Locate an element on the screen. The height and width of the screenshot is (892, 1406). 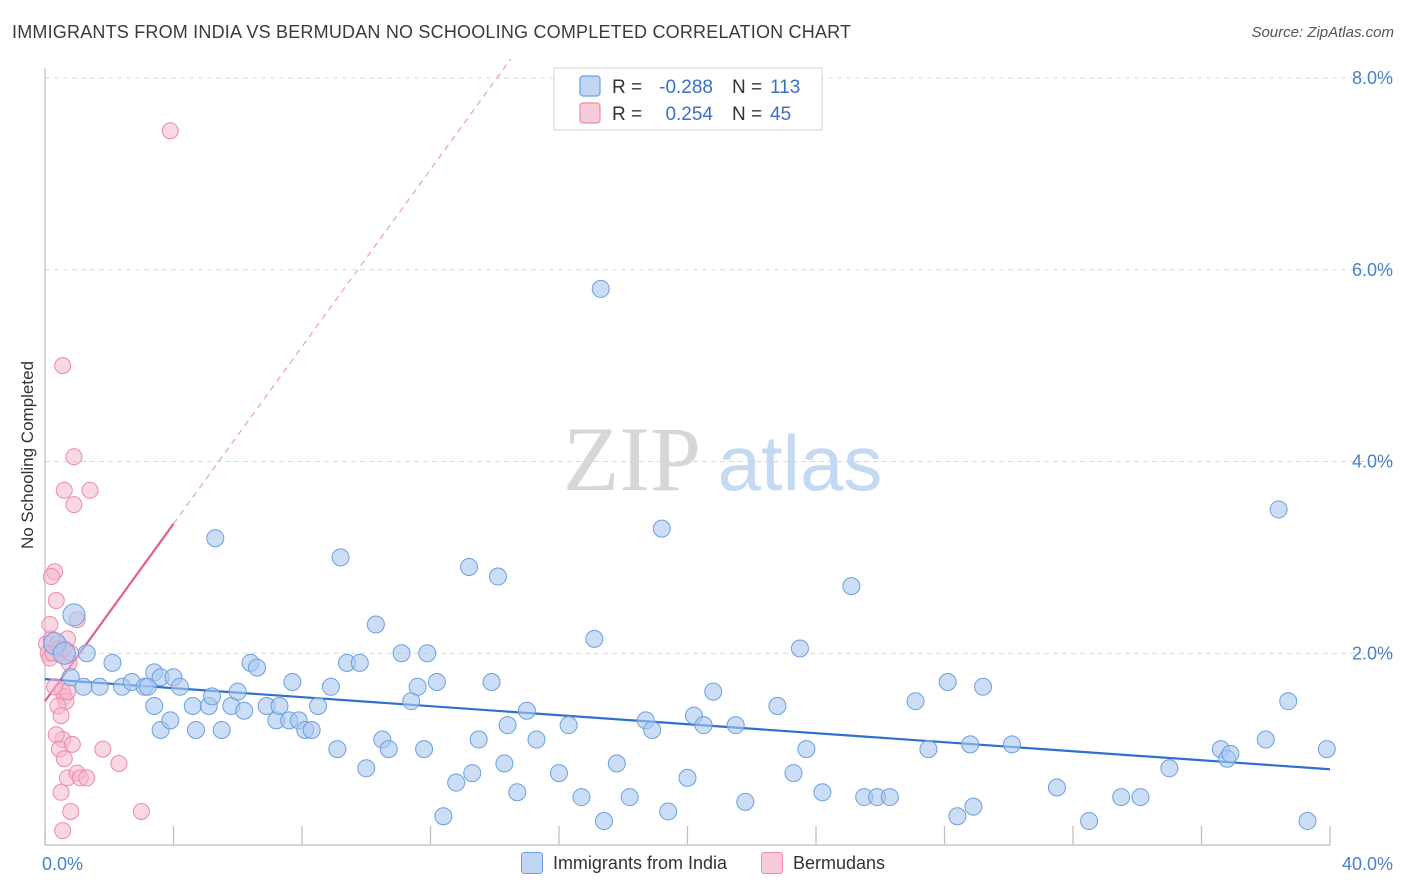
y-tick-label: 4.0% is located at coordinates (1372, 462).